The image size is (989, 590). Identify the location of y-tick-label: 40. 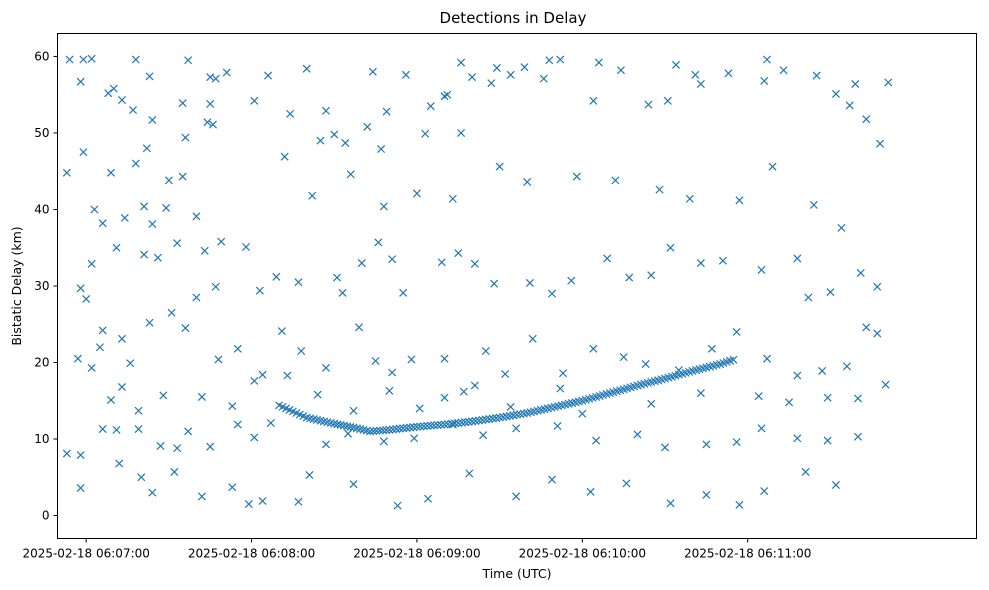
(41, 209).